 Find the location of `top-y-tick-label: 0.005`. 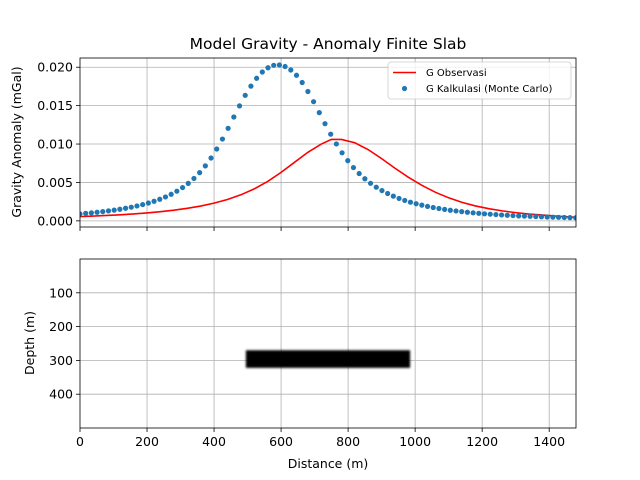

top-y-tick-label: 0.005 is located at coordinates (55, 182).